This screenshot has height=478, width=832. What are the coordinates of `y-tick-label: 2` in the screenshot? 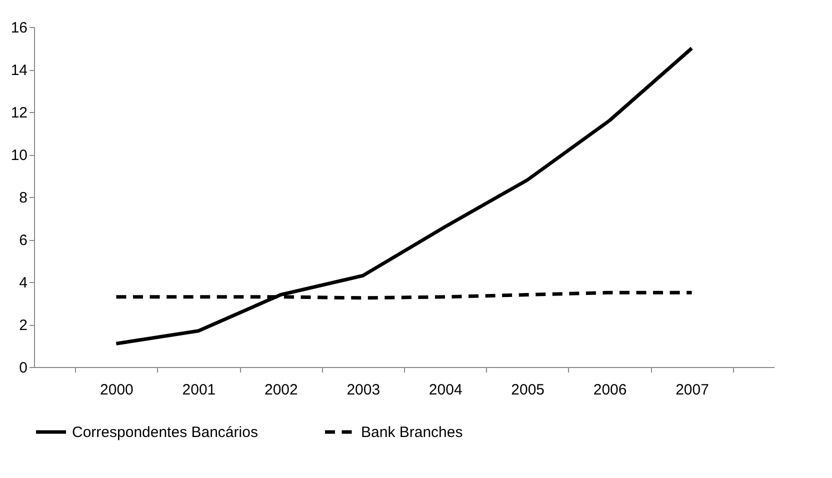 It's located at (23, 325).